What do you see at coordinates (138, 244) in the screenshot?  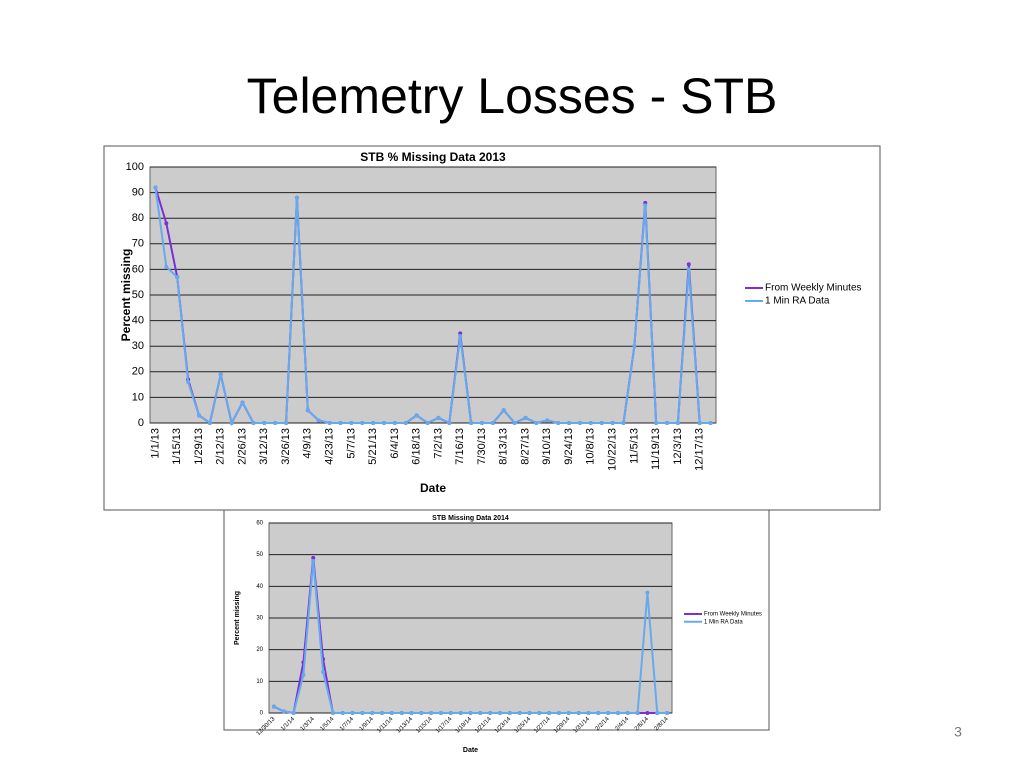 I see `y-tick-label: 70` at bounding box center [138, 244].